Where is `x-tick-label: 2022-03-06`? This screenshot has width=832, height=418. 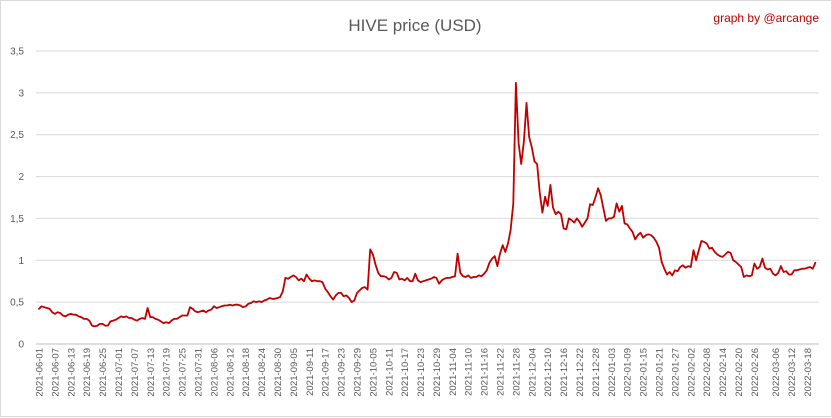
x-tick-label: 2022-03-06 is located at coordinates (776, 372).